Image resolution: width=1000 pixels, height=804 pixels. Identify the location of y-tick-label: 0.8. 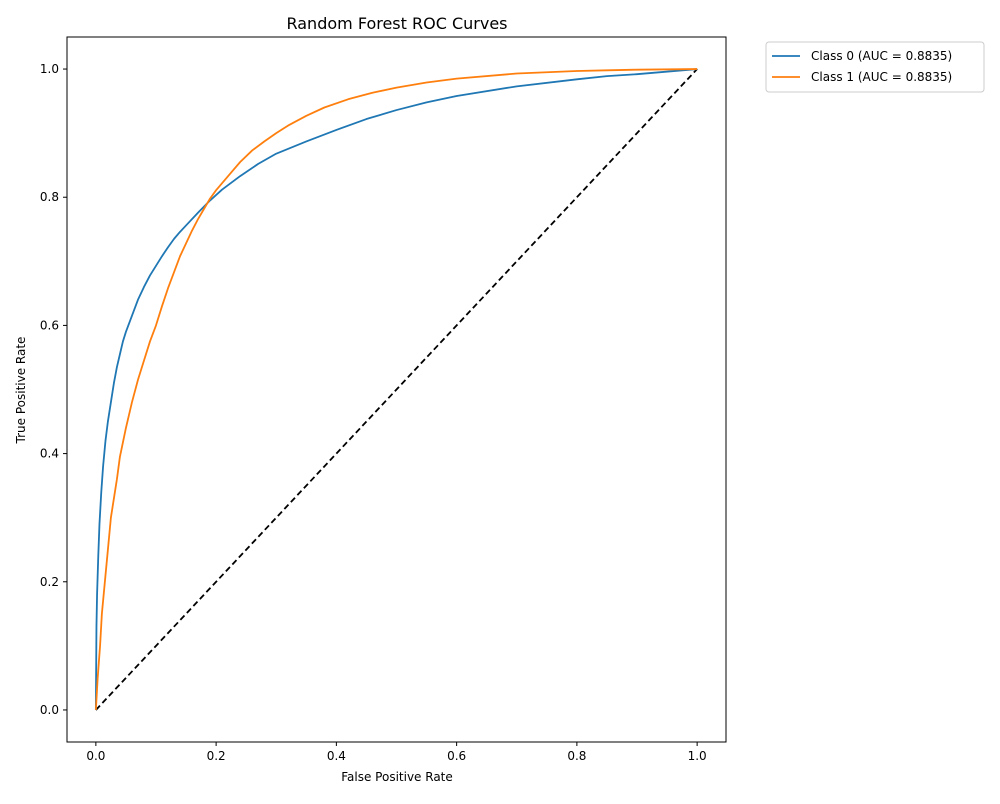
(49, 197).